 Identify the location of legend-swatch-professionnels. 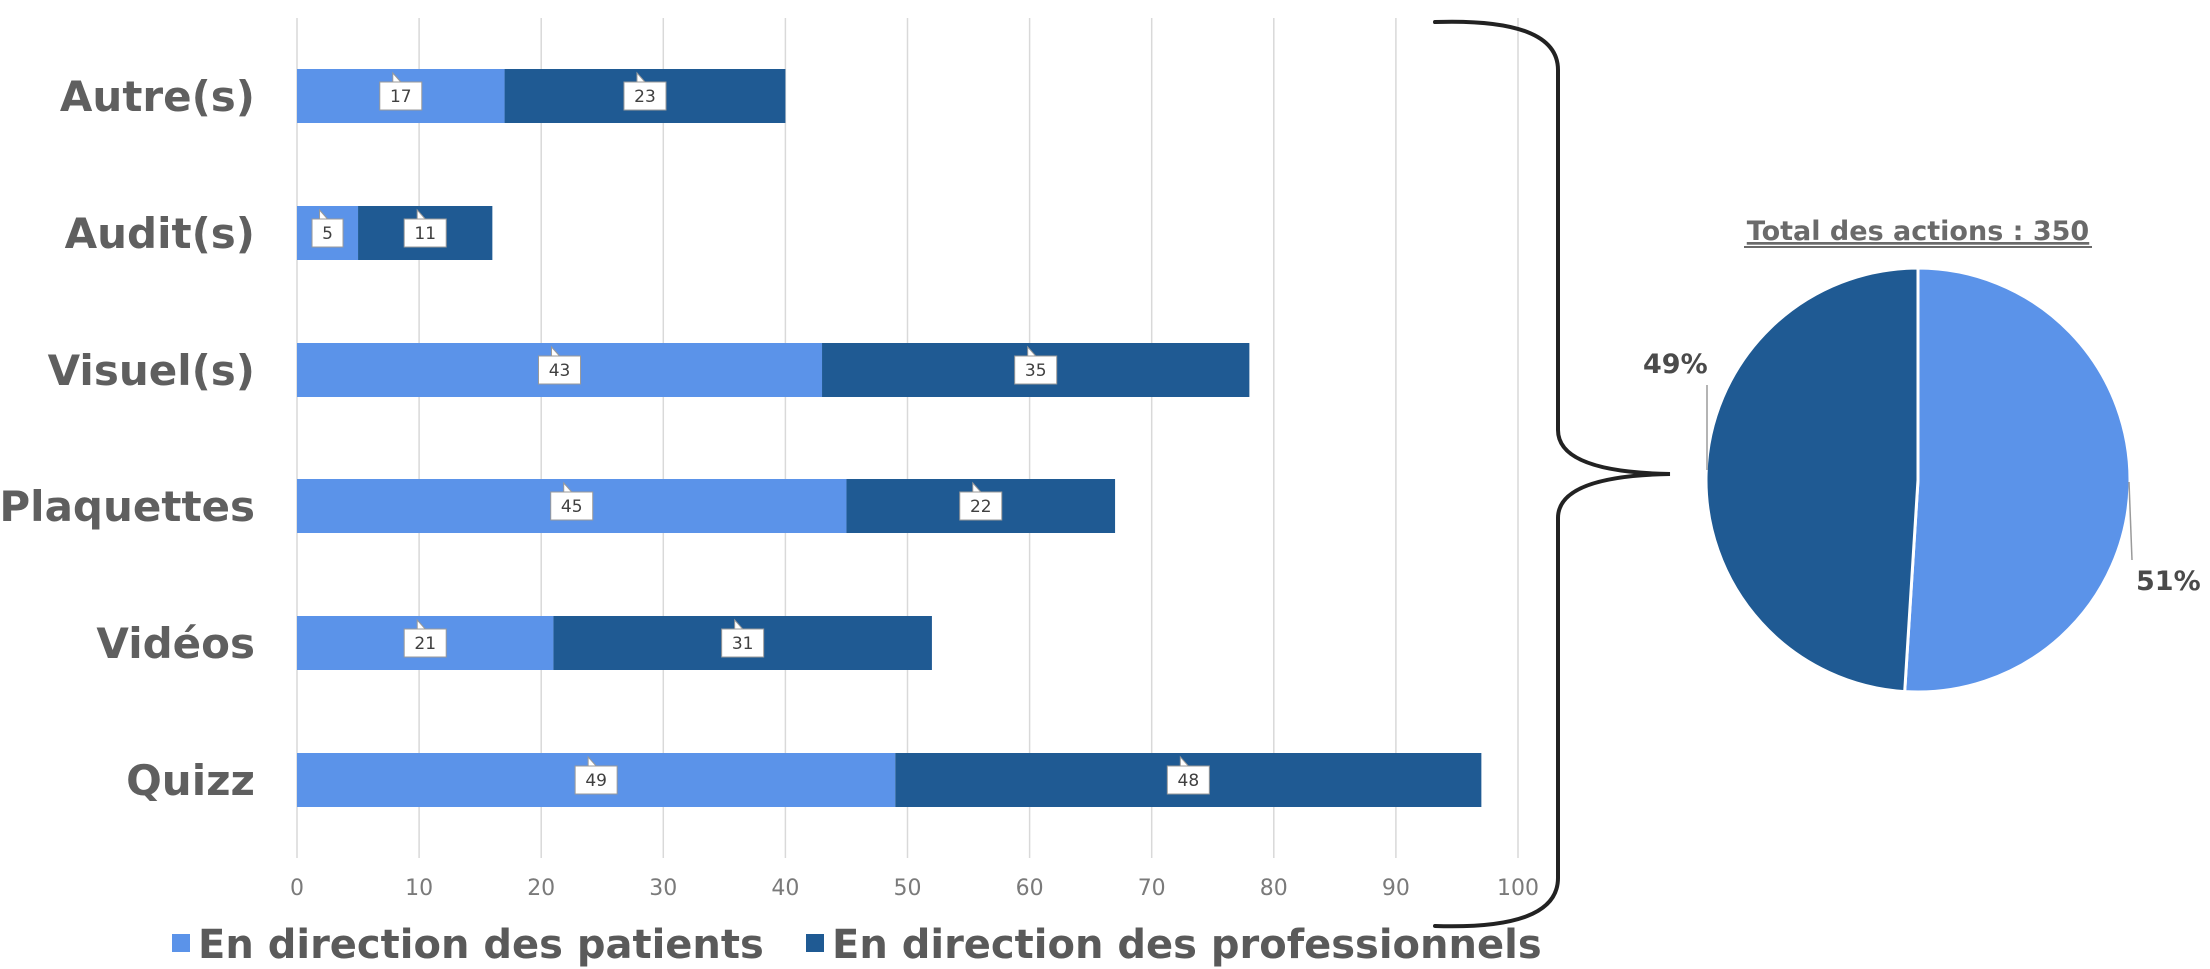
(815, 943).